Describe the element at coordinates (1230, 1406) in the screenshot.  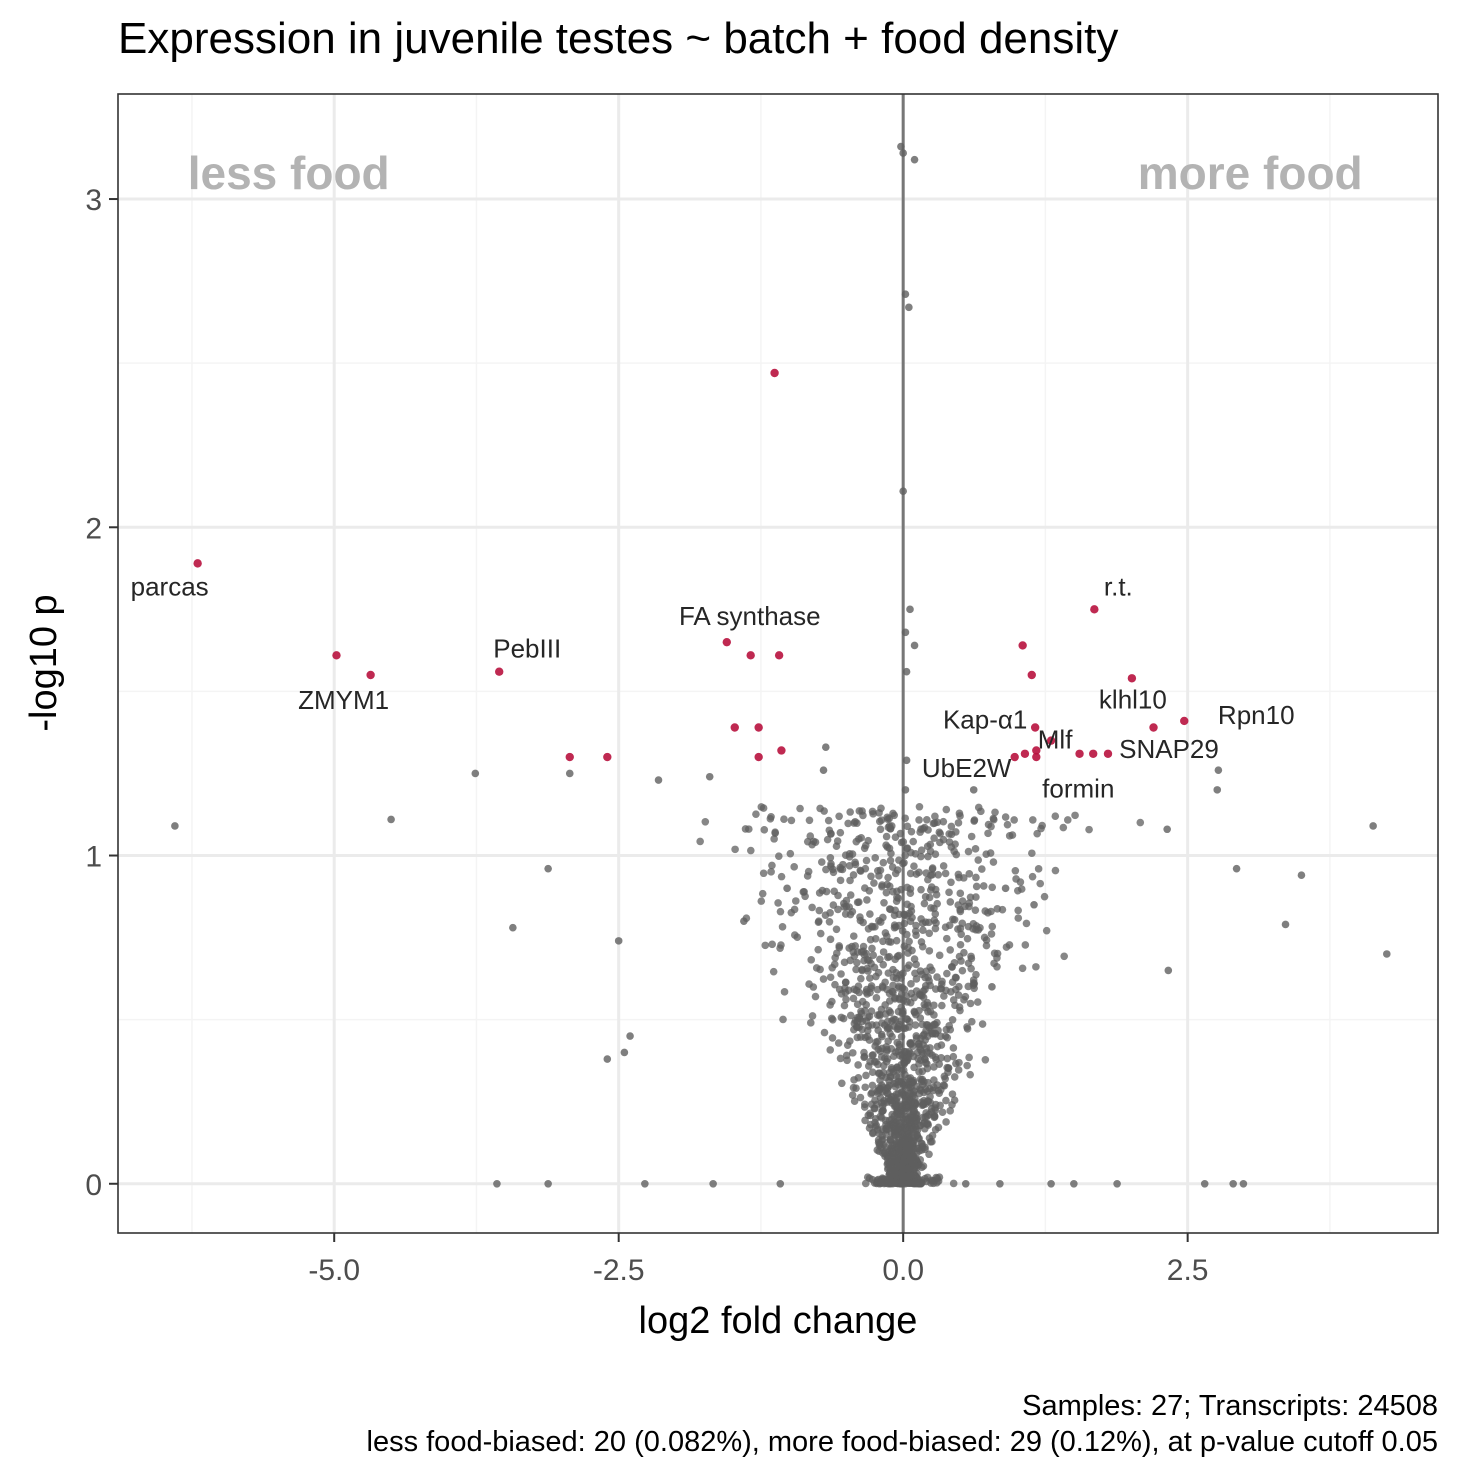
I see `caption-line-1: Samples: 27; Transcripts: 24508` at that location.